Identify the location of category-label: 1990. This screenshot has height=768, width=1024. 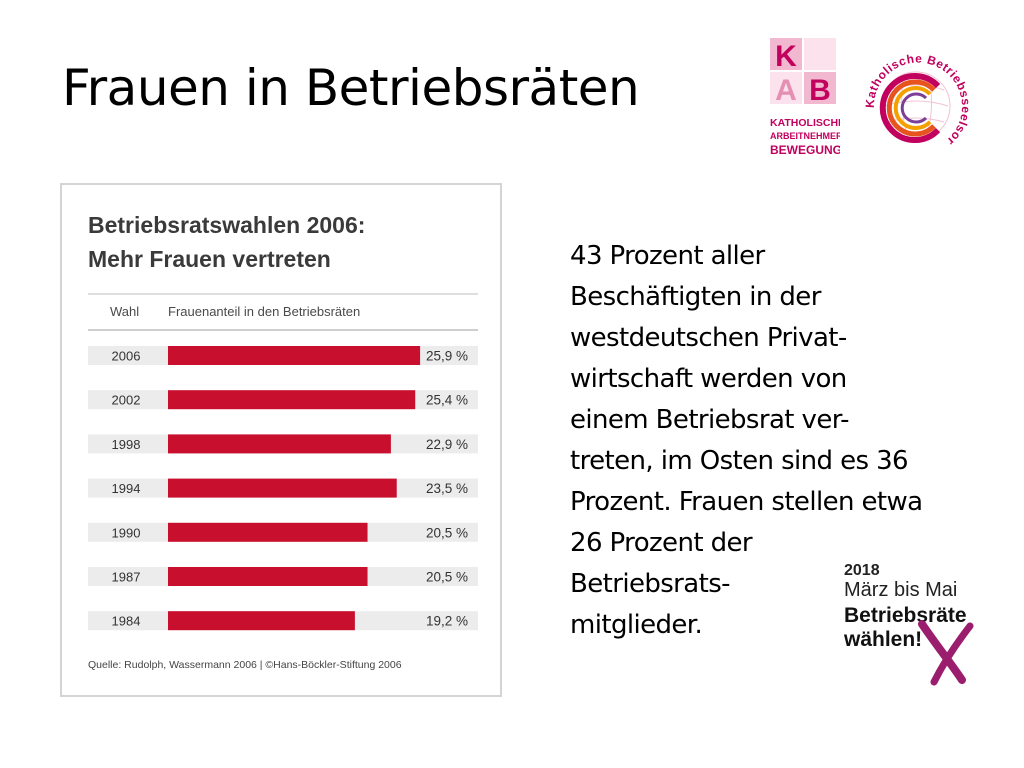
(126, 532).